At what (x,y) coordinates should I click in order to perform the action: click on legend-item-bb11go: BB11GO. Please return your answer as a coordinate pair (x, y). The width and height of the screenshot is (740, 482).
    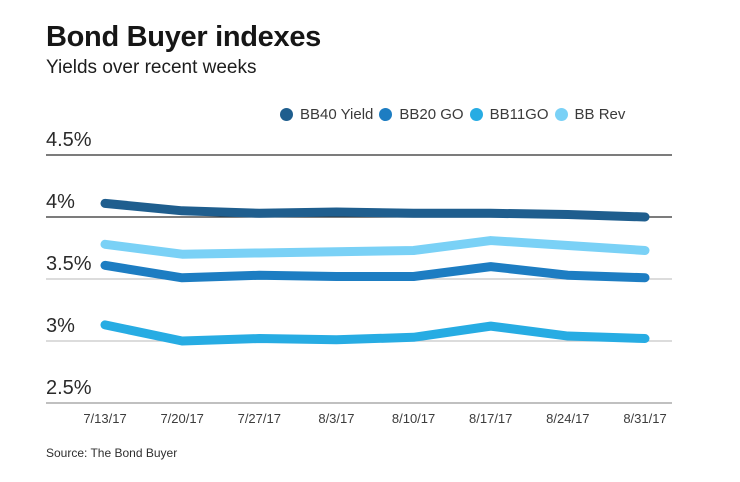
    Looking at the image, I should click on (509, 114).